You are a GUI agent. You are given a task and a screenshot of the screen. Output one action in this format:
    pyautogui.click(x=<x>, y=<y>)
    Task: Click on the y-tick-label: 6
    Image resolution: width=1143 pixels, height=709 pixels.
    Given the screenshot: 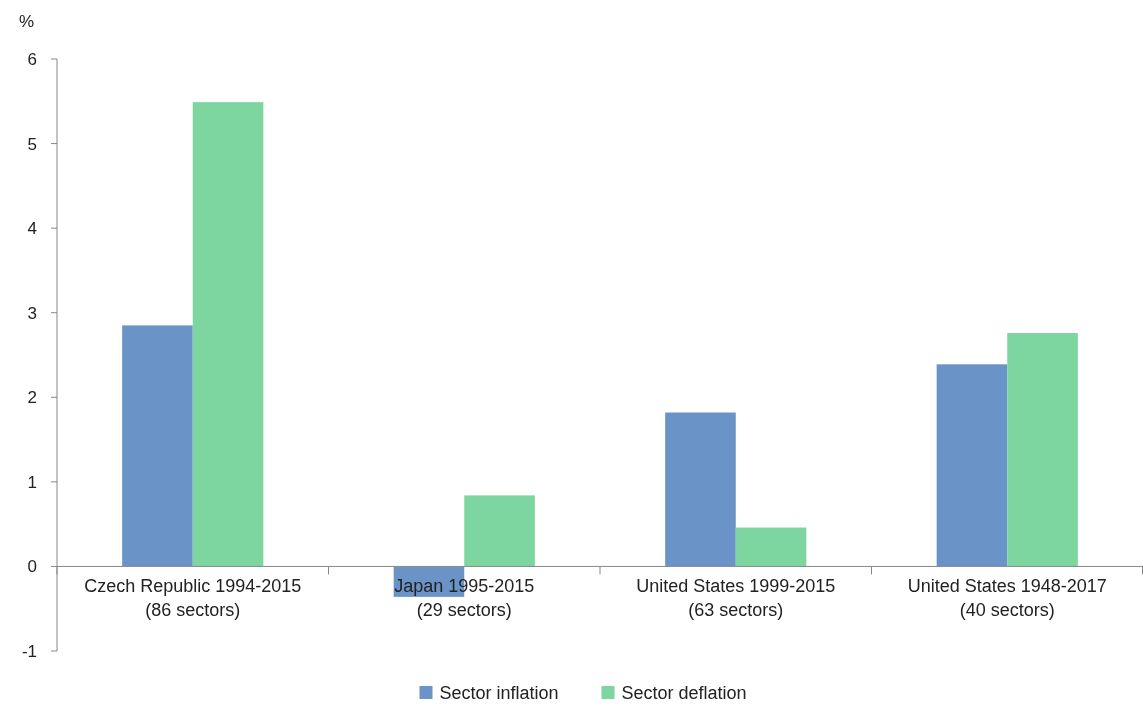 What is the action you would take?
    pyautogui.click(x=32, y=59)
    